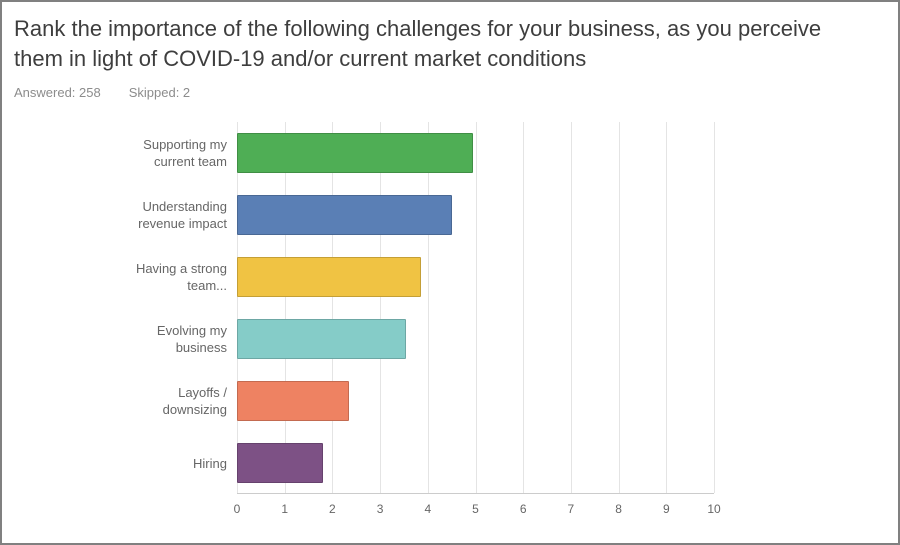 This screenshot has height=545, width=900. What do you see at coordinates (159, 93) in the screenshot?
I see `skipped-count: Skipped: 2` at bounding box center [159, 93].